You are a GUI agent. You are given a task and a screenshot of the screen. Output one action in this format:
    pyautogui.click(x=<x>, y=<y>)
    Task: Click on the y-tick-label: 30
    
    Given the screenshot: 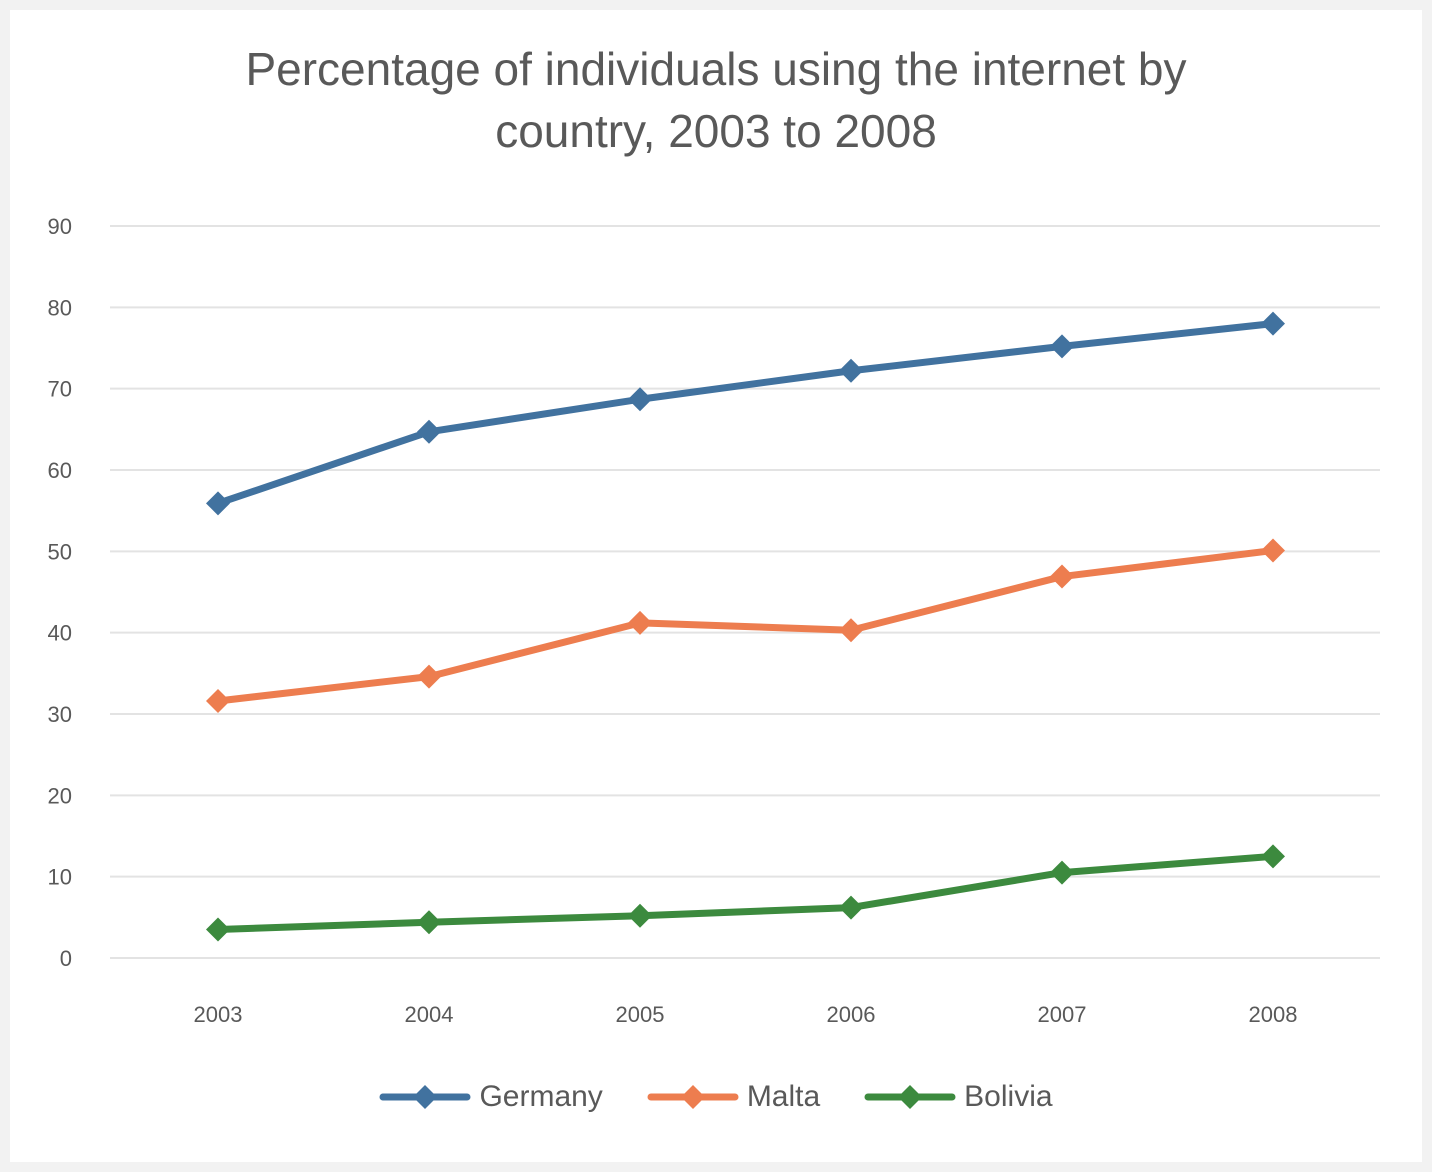 What is the action you would take?
    pyautogui.click(x=60, y=714)
    